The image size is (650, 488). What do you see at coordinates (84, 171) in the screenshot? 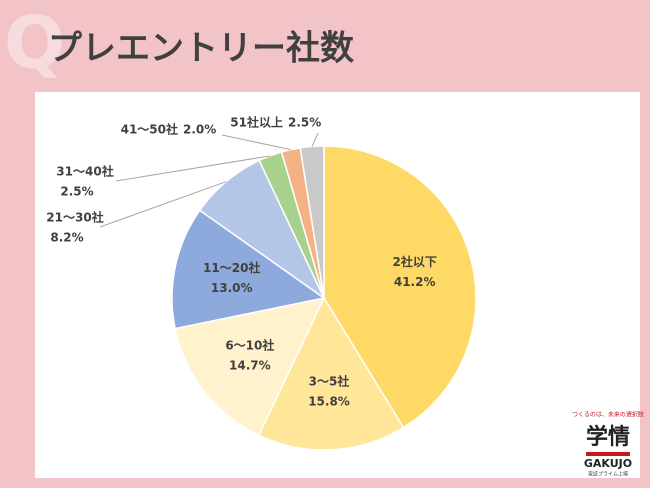
I see `slice-category-label: 31〜40社` at bounding box center [84, 171].